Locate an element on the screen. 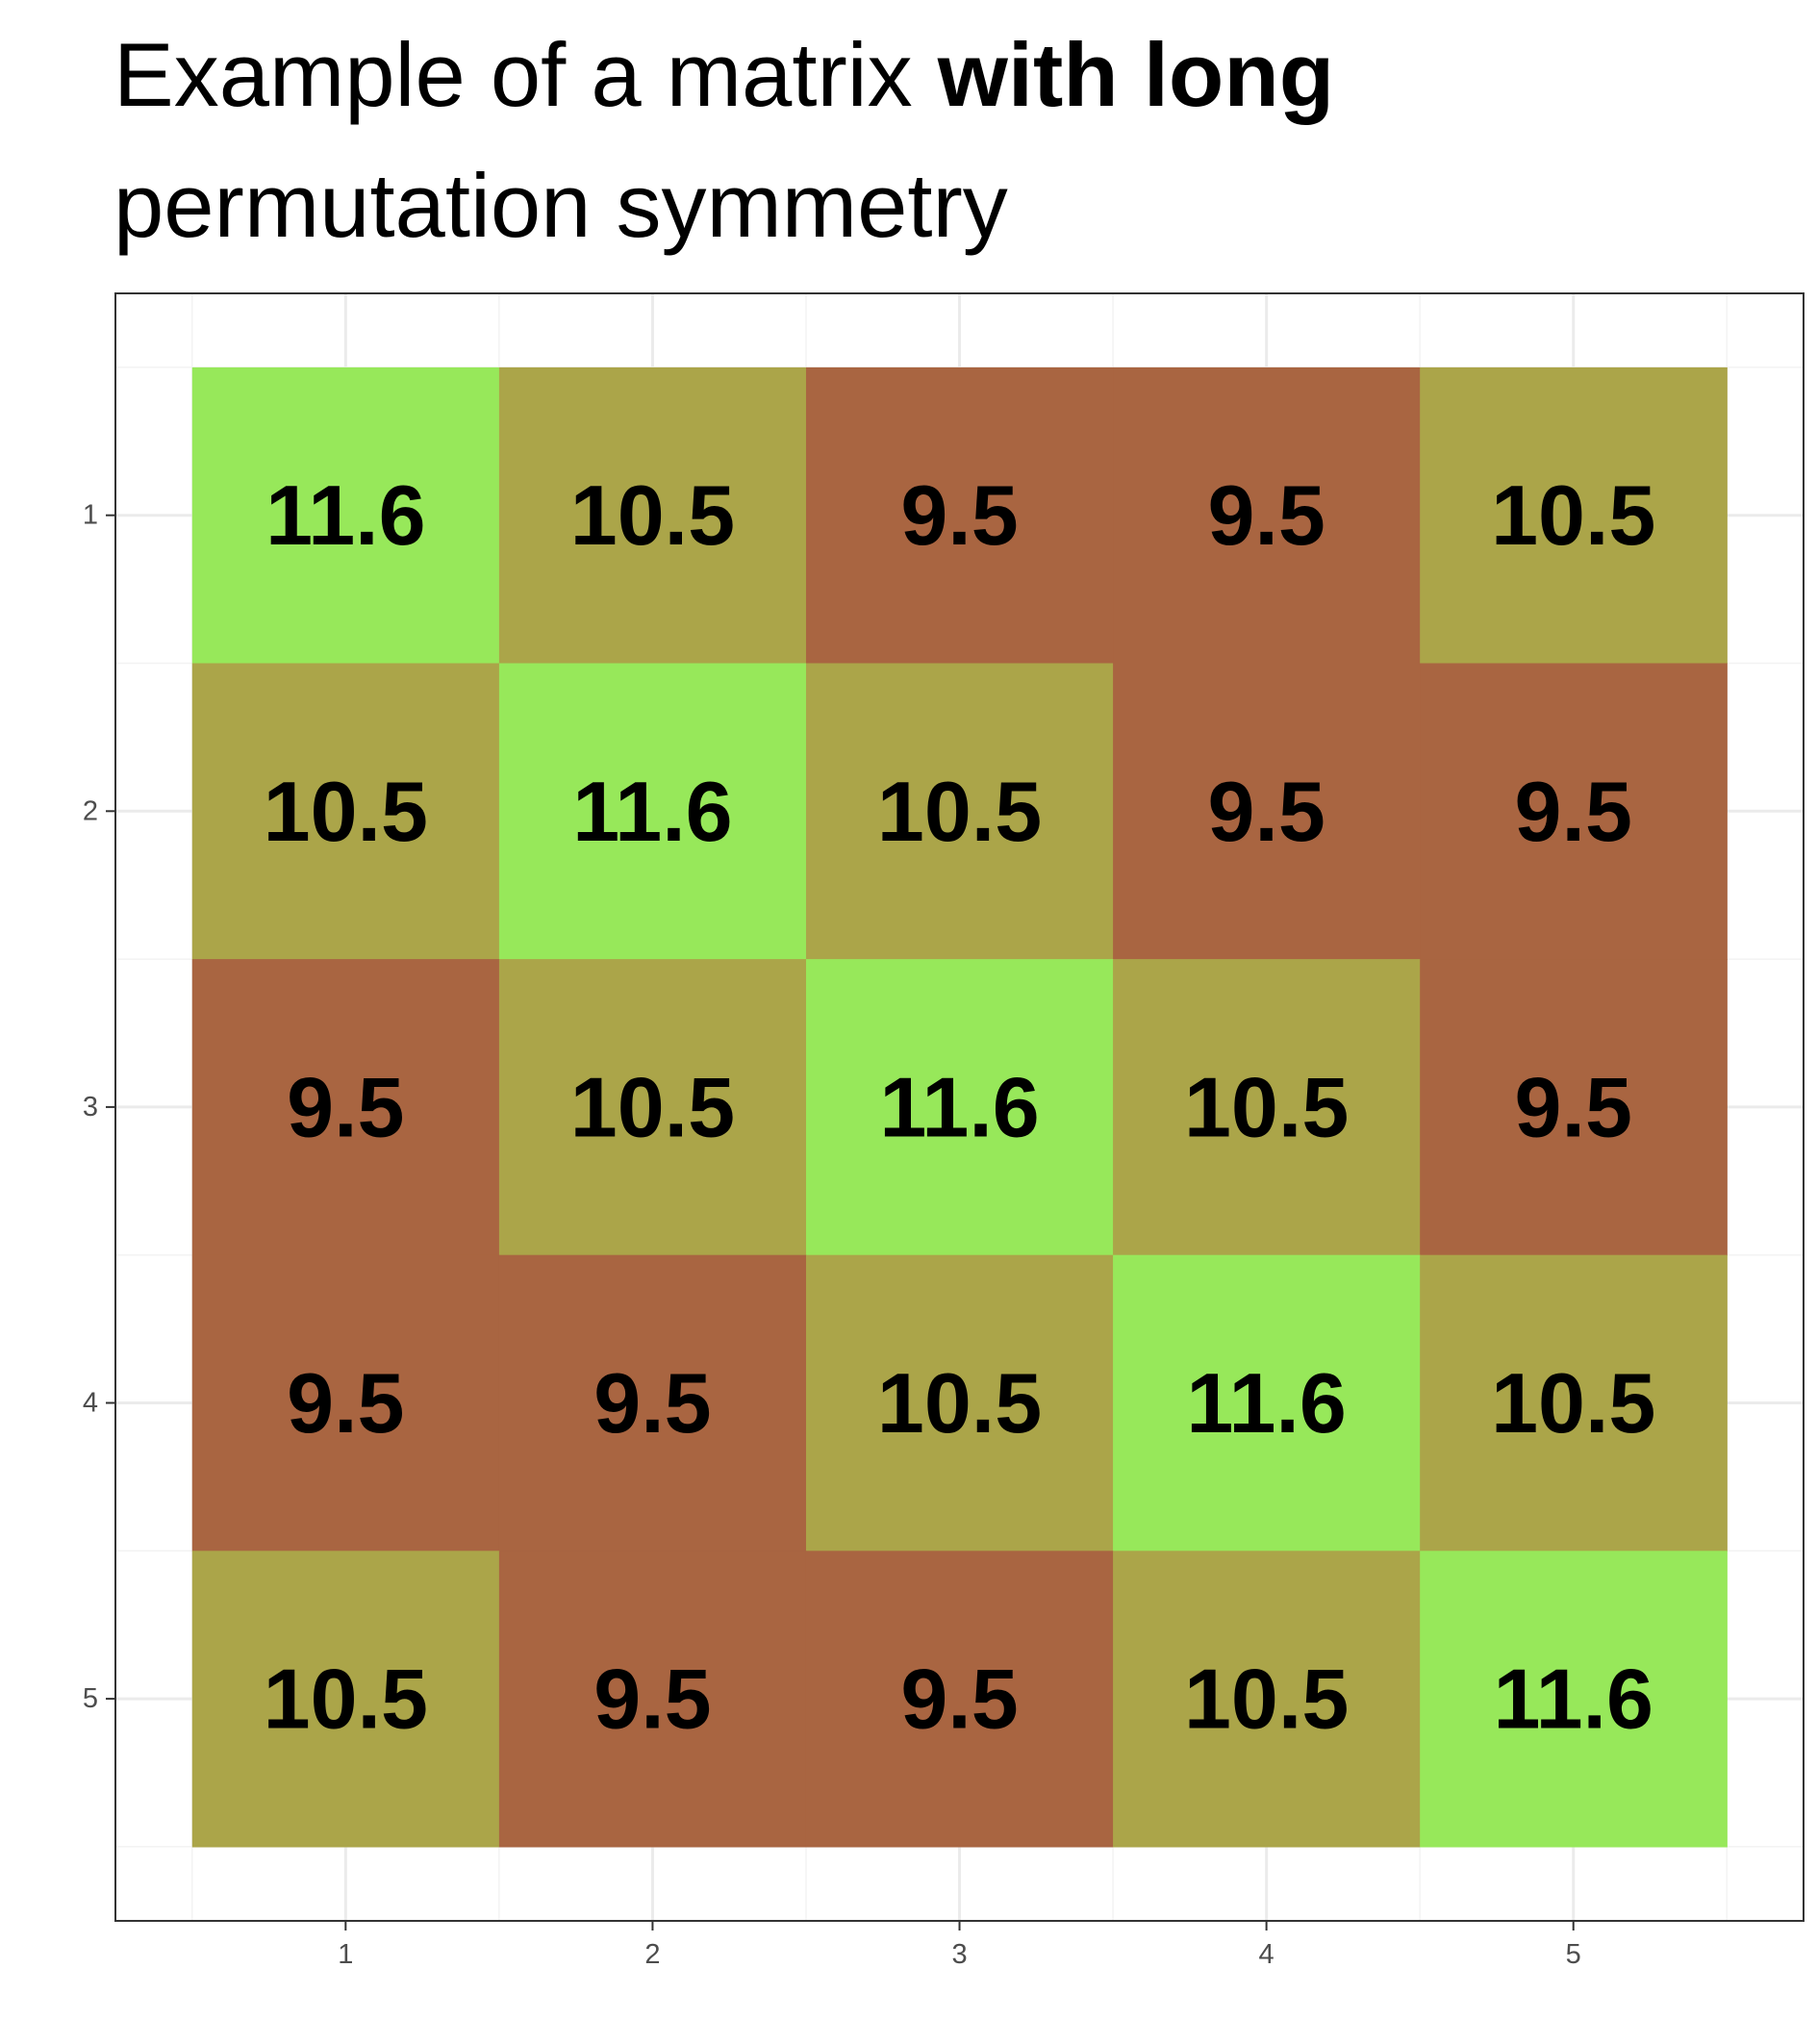  y-tick-label: 4 is located at coordinates (90, 1403).